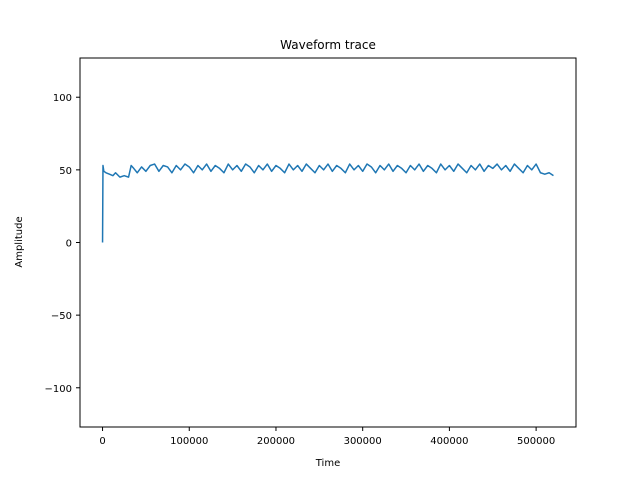  Describe the element at coordinates (449, 441) in the screenshot. I see `x-tick-label: 400000` at that location.